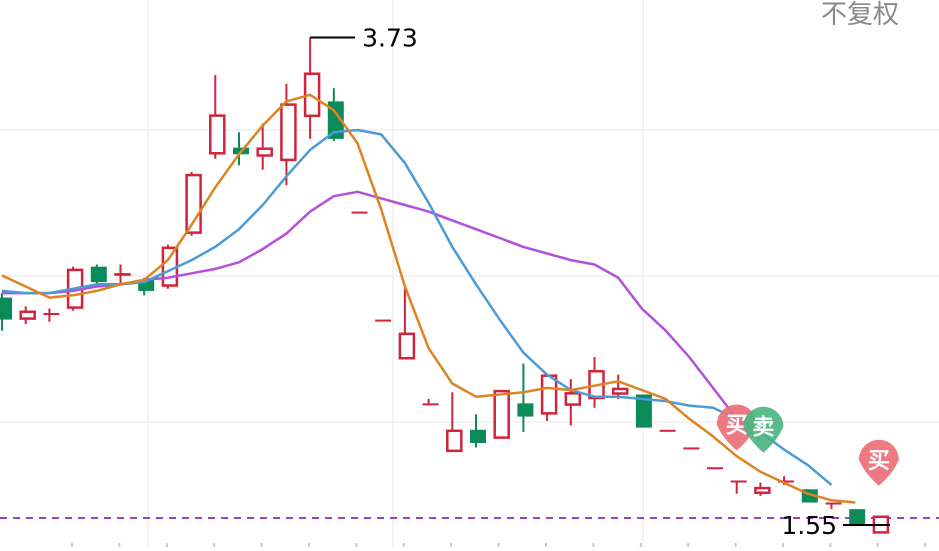 Image resolution: width=939 pixels, height=551 pixels. I want to click on min-marker-label: 1.55, so click(809, 525).